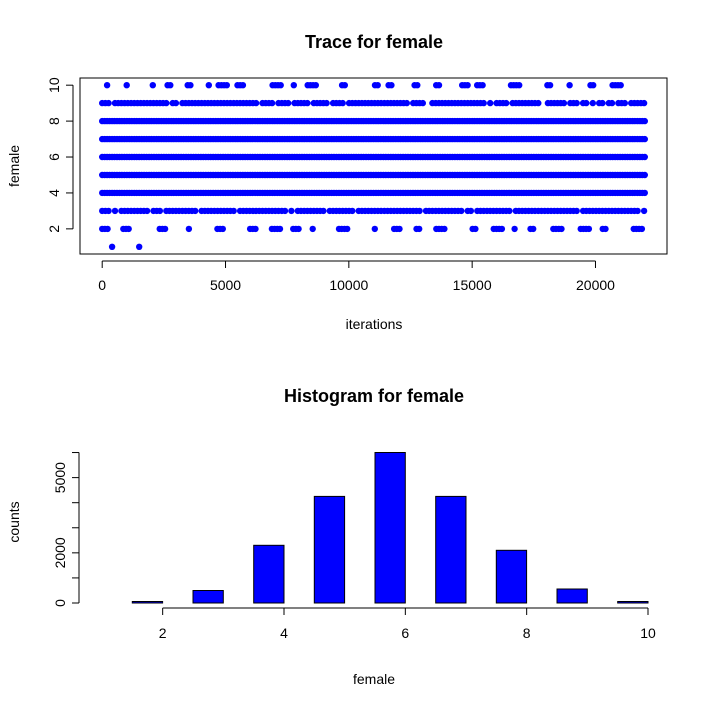 The image size is (709, 709). What do you see at coordinates (595, 285) in the screenshot?
I see `trace-x-tick-label: 20000` at bounding box center [595, 285].